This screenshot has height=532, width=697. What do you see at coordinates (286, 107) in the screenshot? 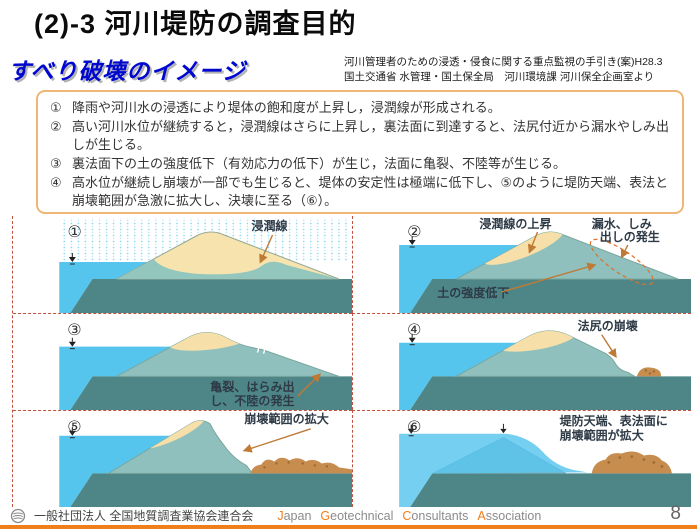
I see `step-text: 降雨や河川水の浸透により堤体の飽和度が上昇し，浸潤線が形成される。` at bounding box center [286, 107].